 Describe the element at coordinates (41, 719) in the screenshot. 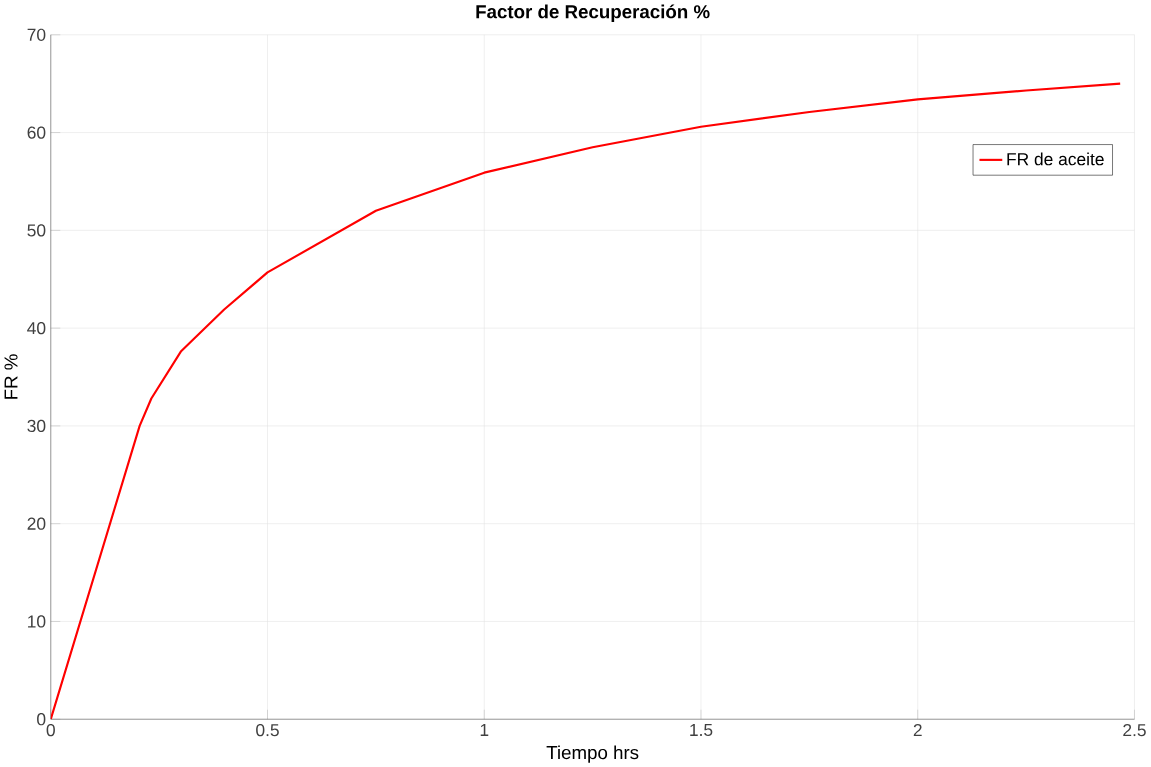

I see `y-tick-label: 0` at that location.